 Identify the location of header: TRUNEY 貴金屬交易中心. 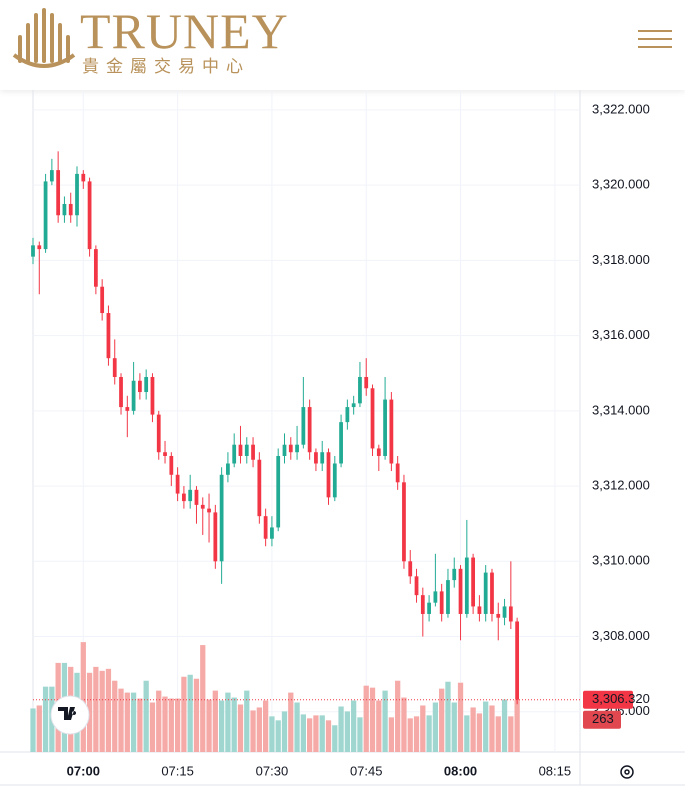
(342, 45).